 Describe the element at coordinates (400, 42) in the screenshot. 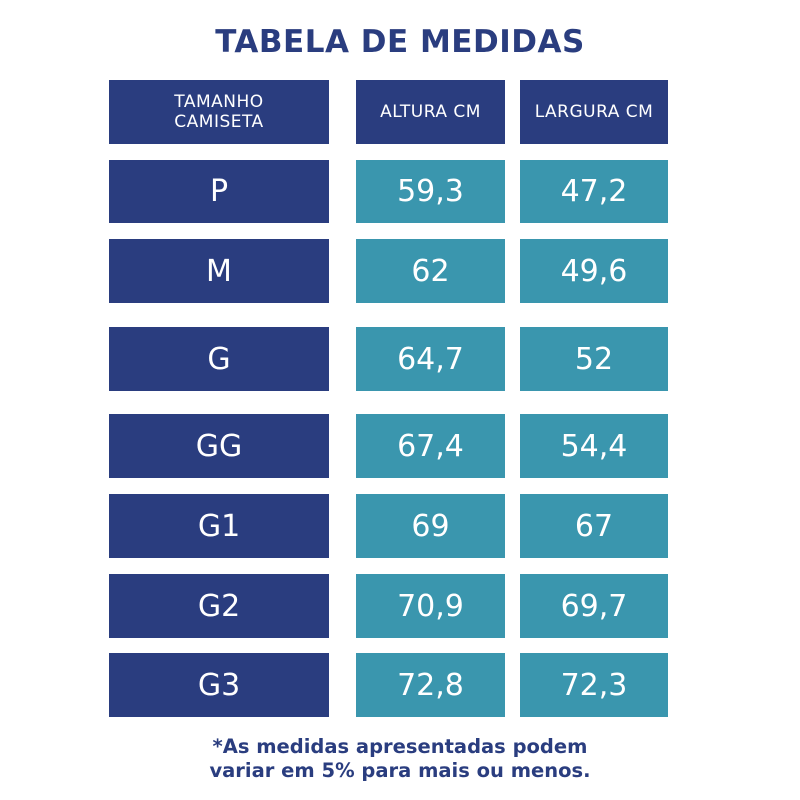

I see `page-title: TABELA DE MEDIDAS` at that location.